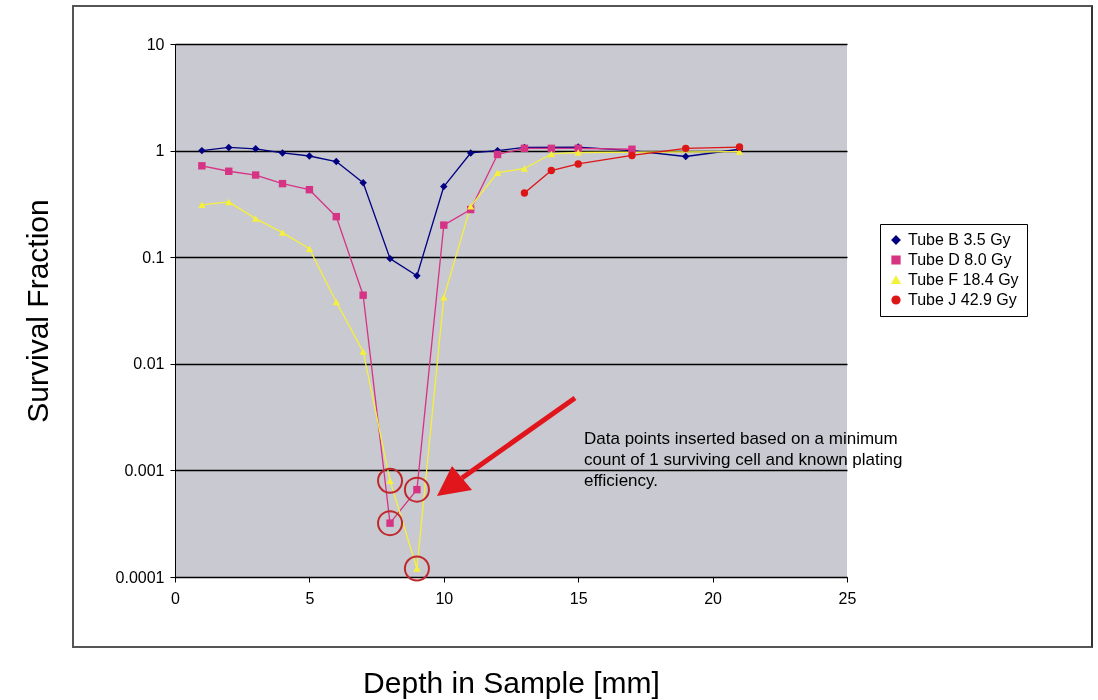  What do you see at coordinates (578, 598) in the screenshot?
I see `x-tick-label: 15` at bounding box center [578, 598].